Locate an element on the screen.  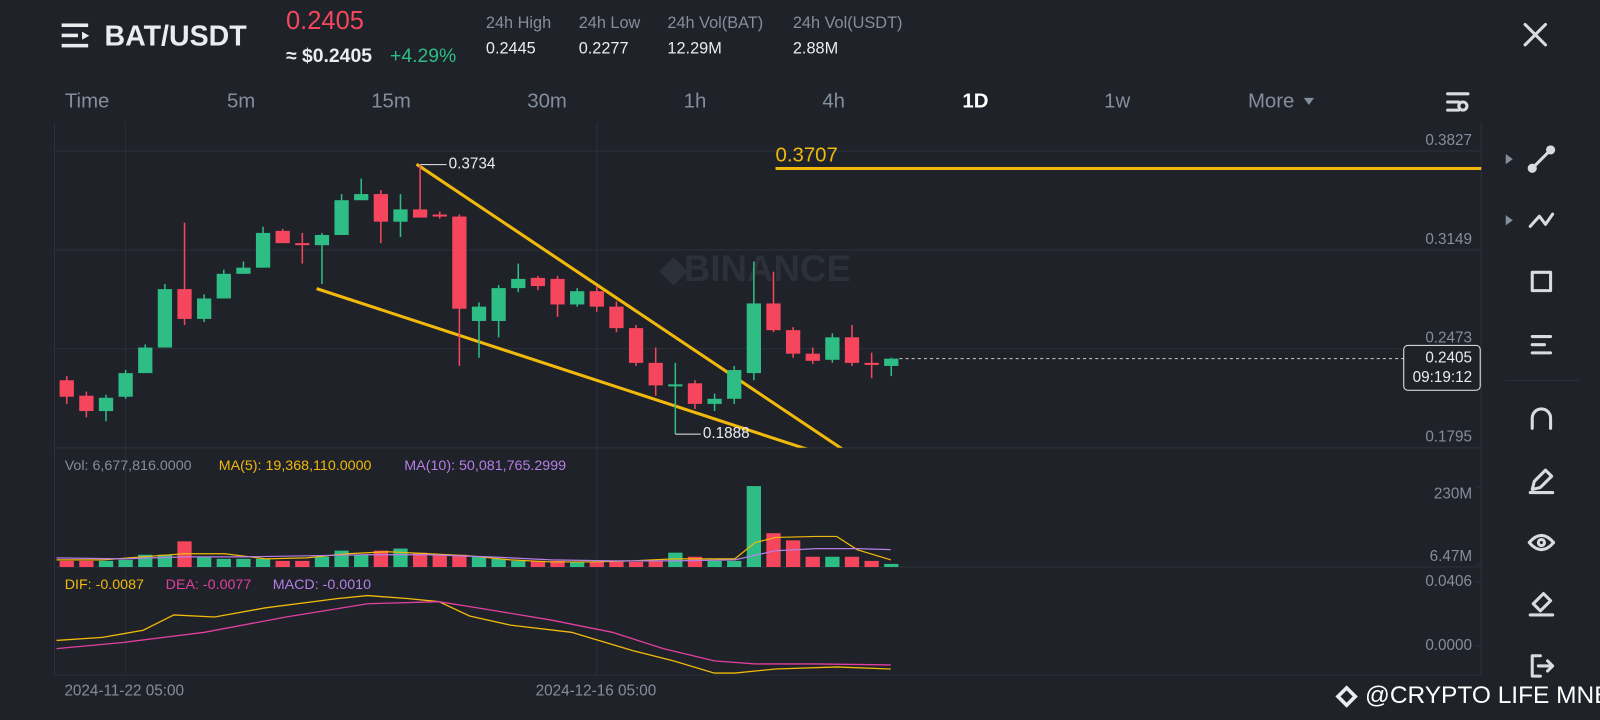
timeframe-tab: 4h is located at coordinates (833, 101).